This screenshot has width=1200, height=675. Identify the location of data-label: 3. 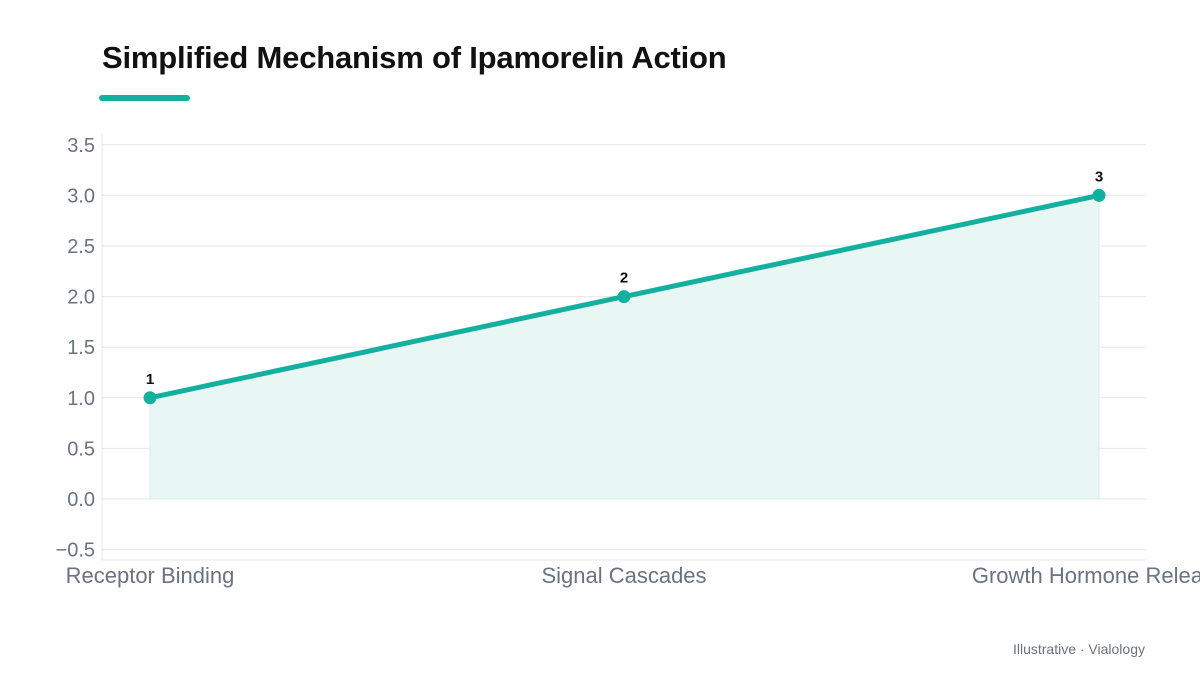
(1099, 176).